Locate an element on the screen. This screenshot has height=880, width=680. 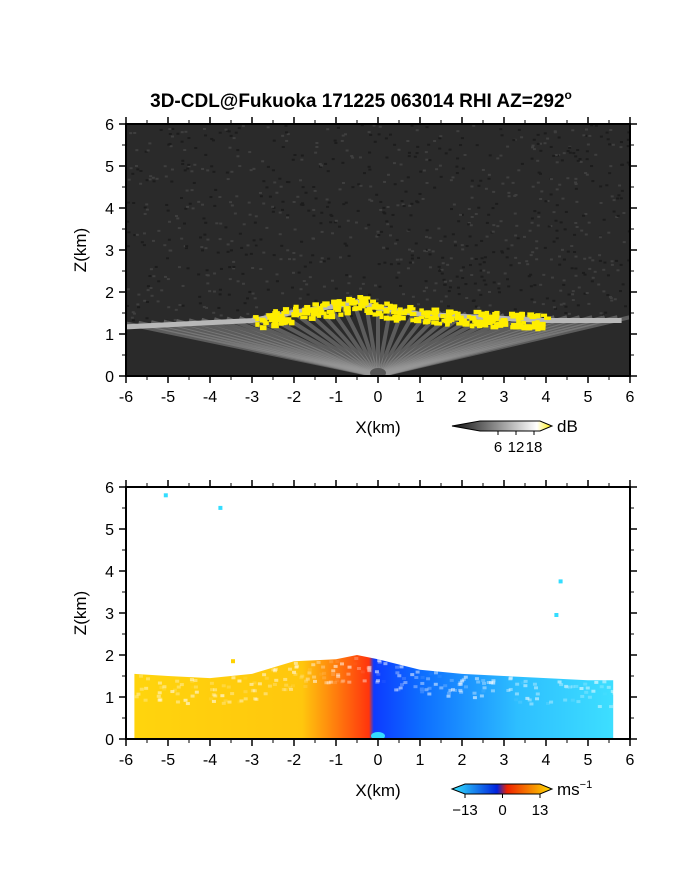
velocity-x-tick-label: -3 is located at coordinates (252, 760).